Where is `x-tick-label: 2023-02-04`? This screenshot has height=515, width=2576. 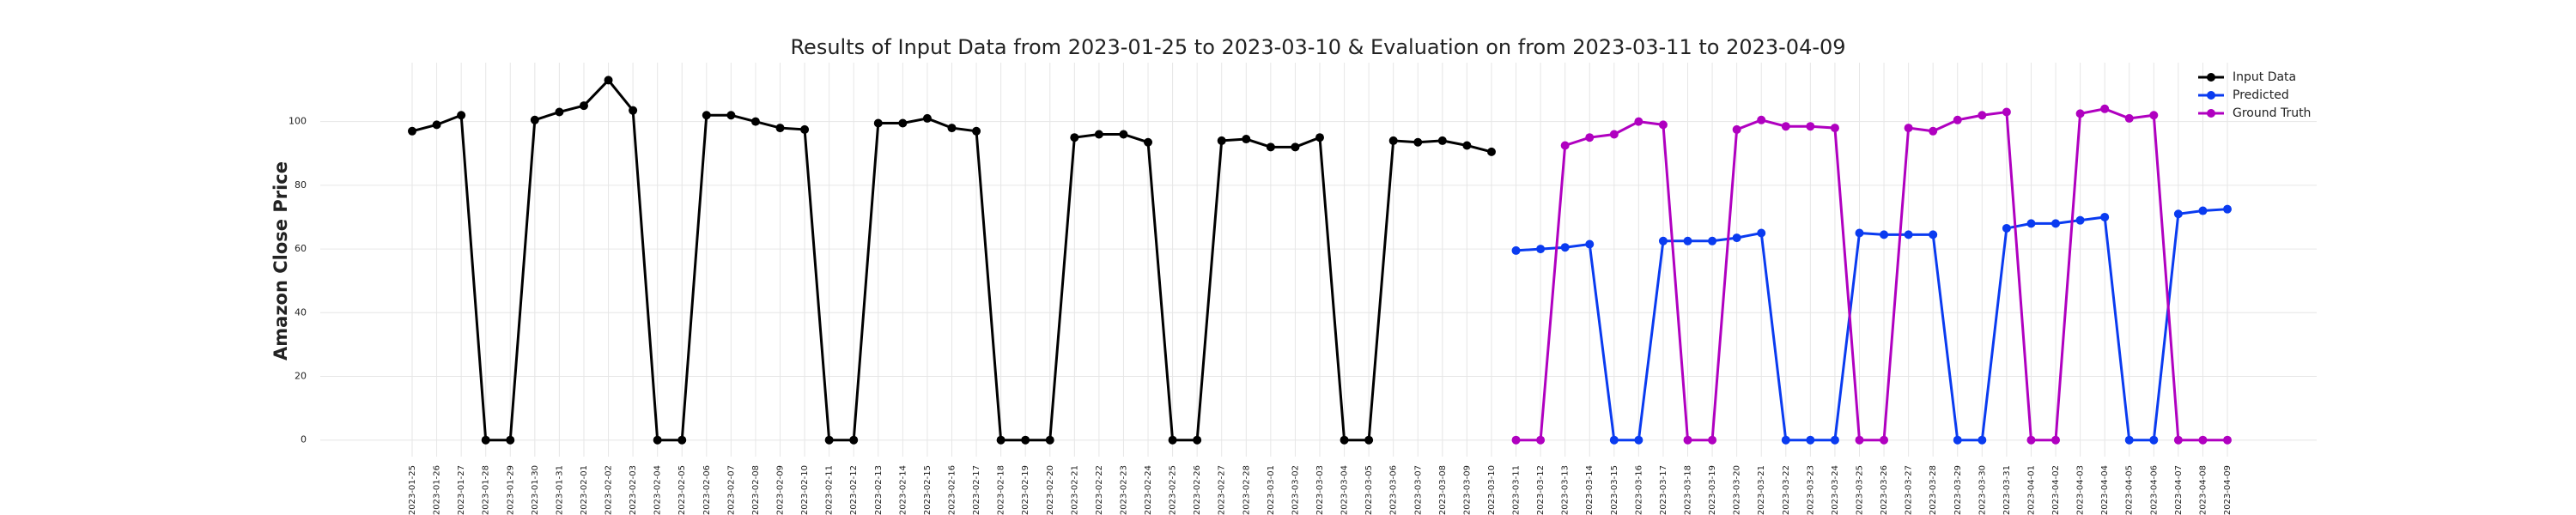 x-tick-label: 2023-02-04 is located at coordinates (658, 490).